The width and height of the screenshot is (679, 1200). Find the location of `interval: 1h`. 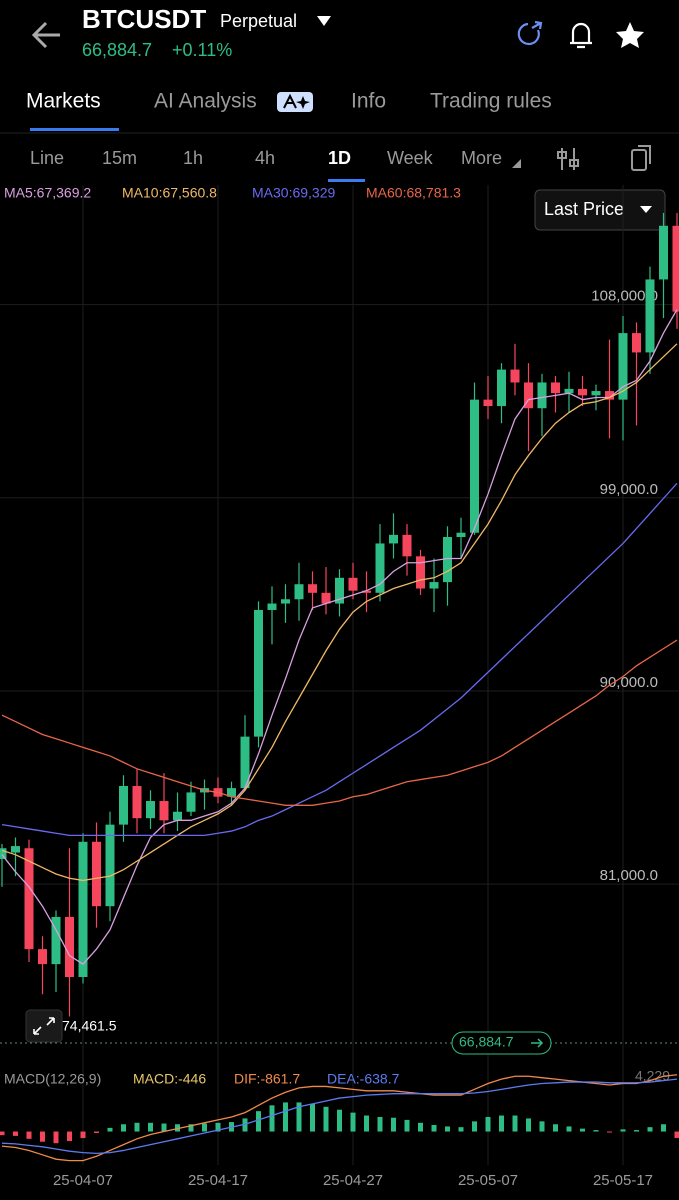

interval: 1h is located at coordinates (193, 158).